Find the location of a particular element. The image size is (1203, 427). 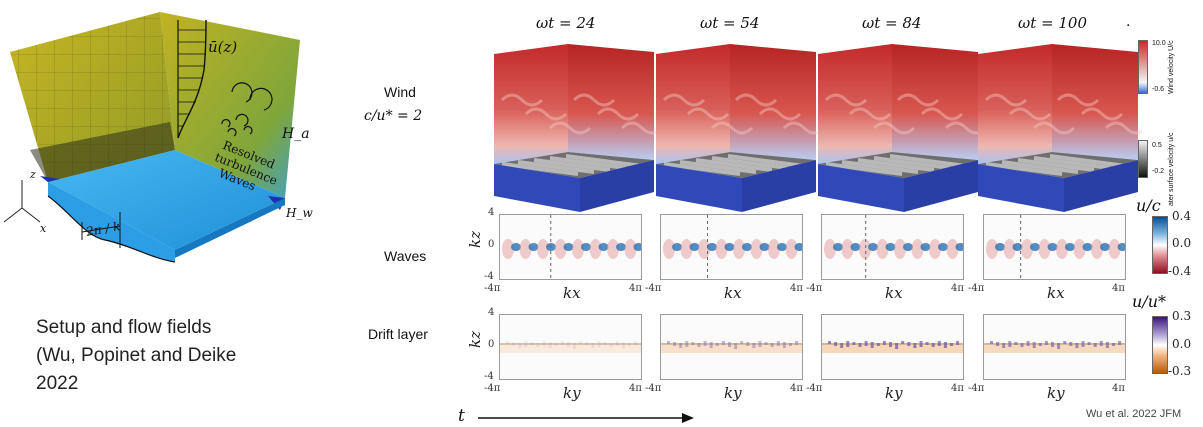

waves-xlabel-3: kx is located at coordinates (894, 293).